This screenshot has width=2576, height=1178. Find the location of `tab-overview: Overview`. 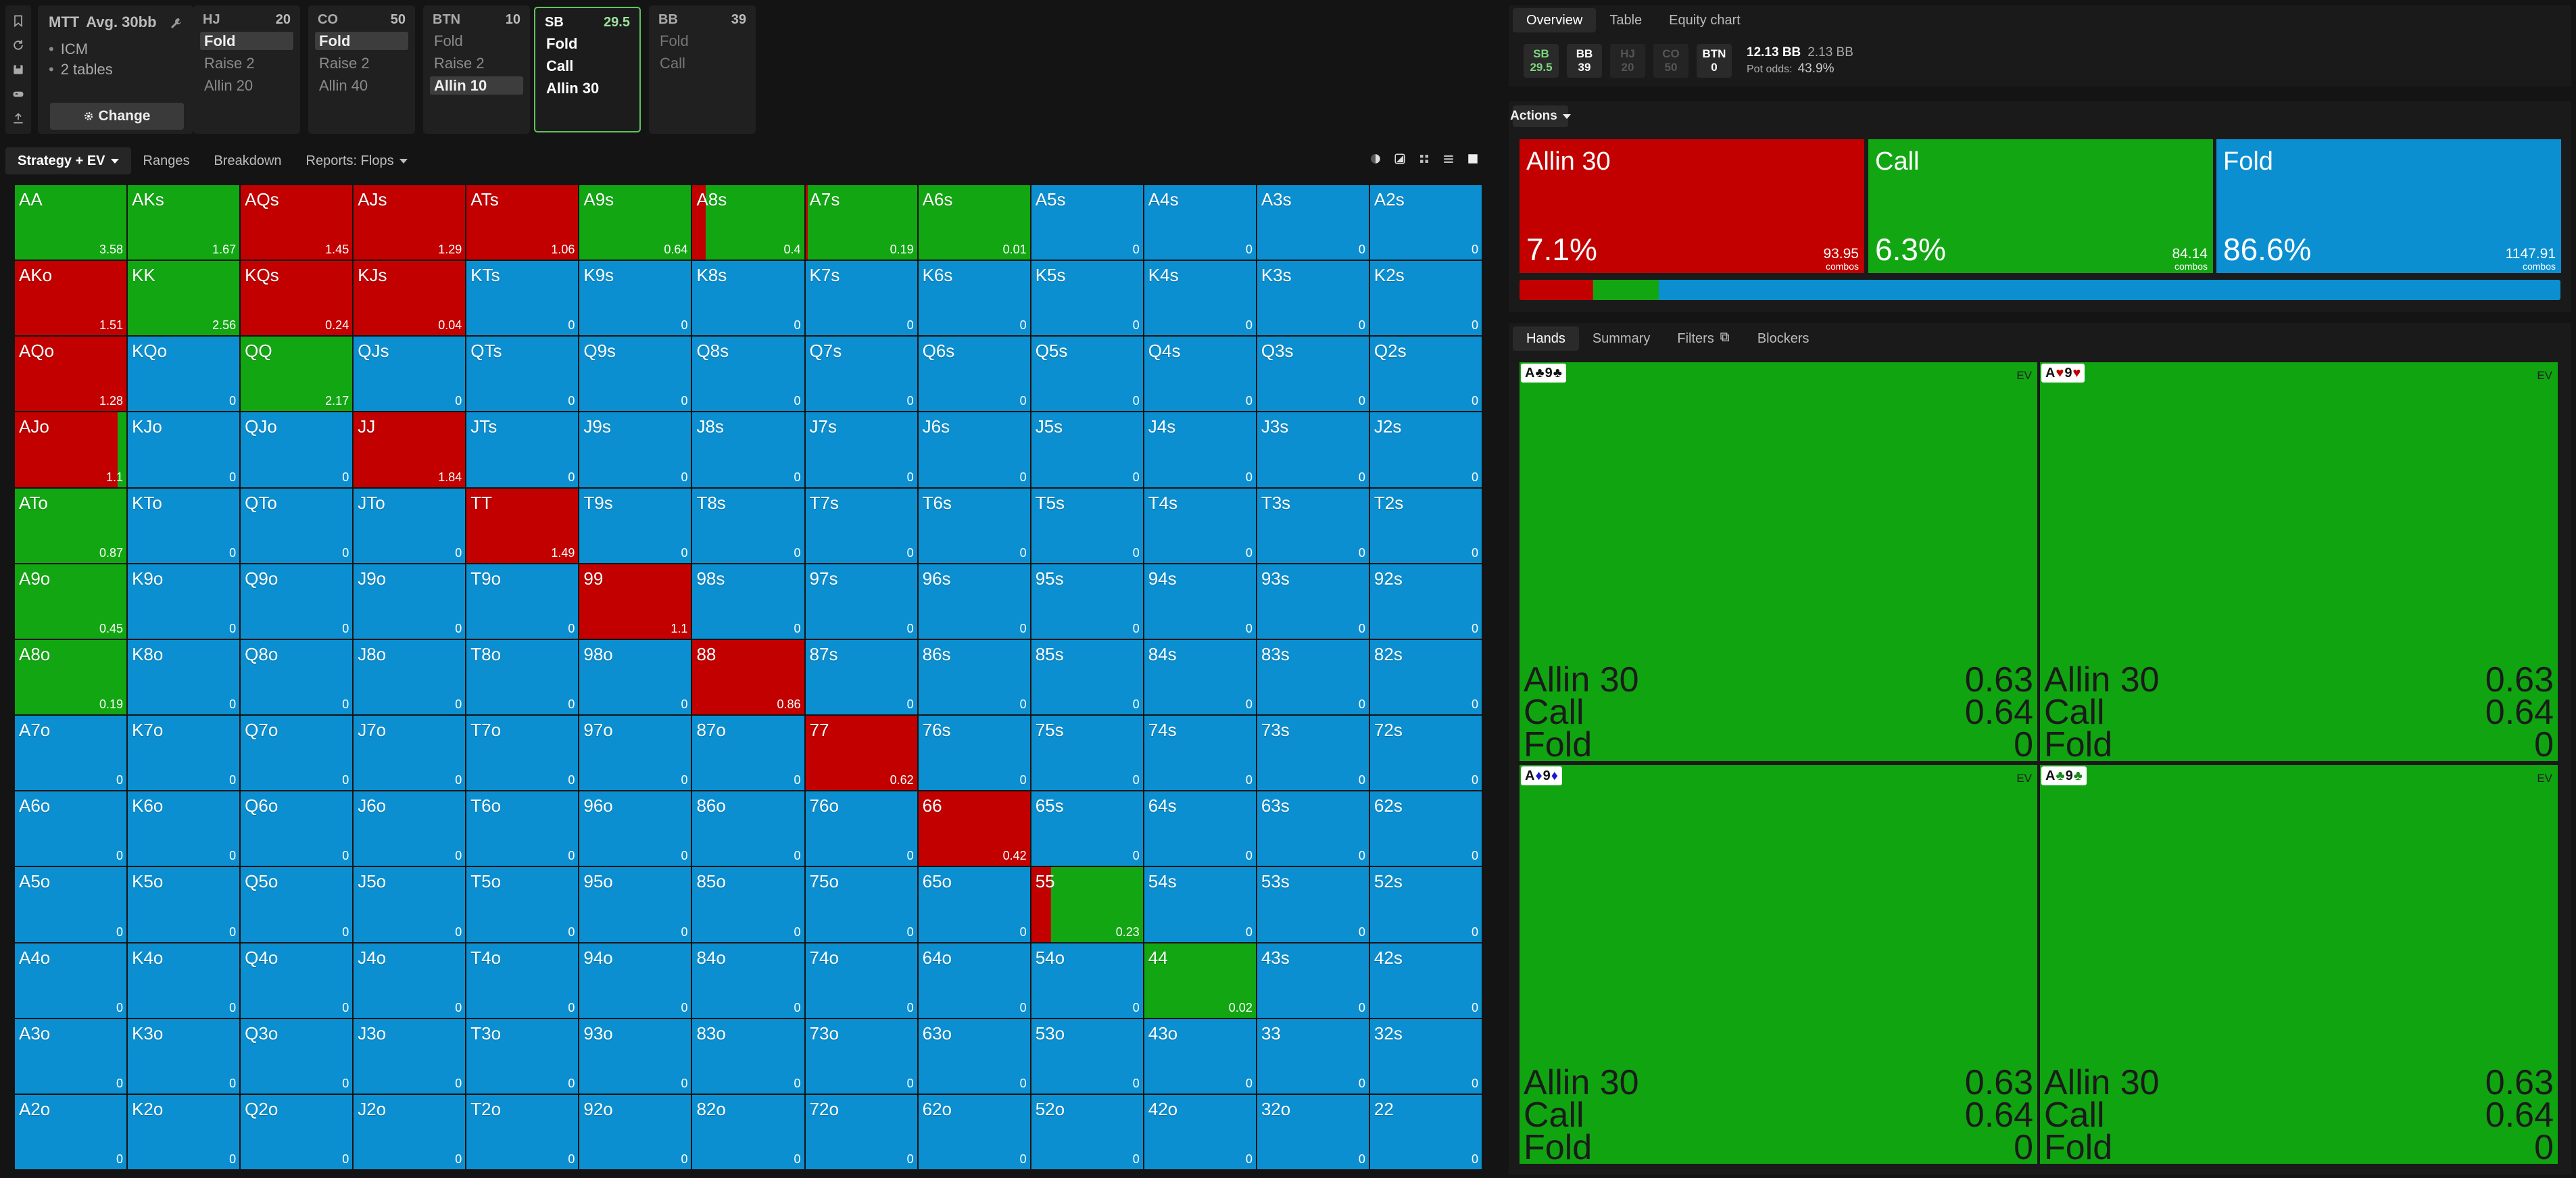

tab-overview: Overview is located at coordinates (1555, 20).